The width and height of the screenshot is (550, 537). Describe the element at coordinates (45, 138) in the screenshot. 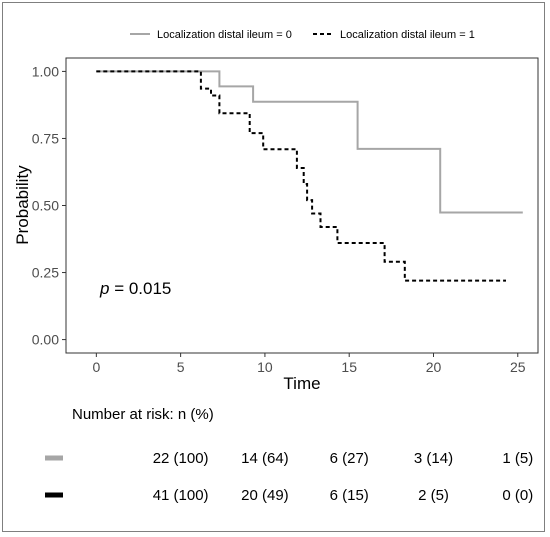

I see `y-tick-label-3: 0.75` at that location.